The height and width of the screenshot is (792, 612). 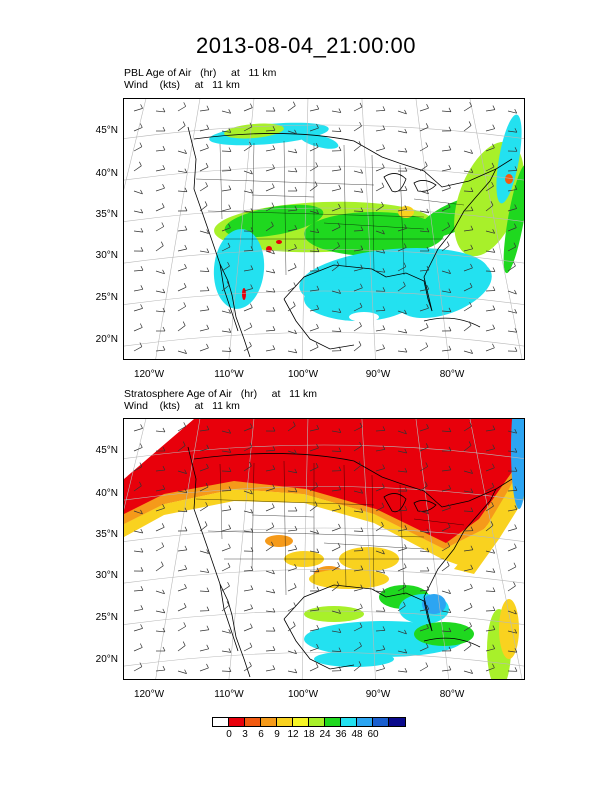 What do you see at coordinates (452, 694) in the screenshot?
I see `lon-label: 80°W` at bounding box center [452, 694].